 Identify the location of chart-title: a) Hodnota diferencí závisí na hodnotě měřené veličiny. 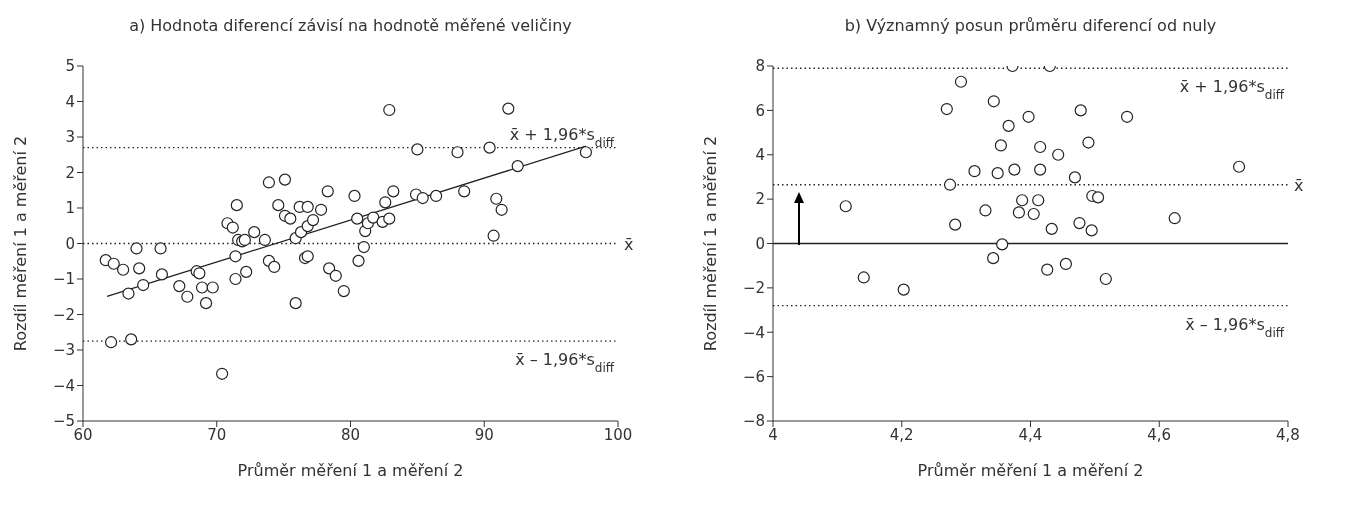
(350, 26).